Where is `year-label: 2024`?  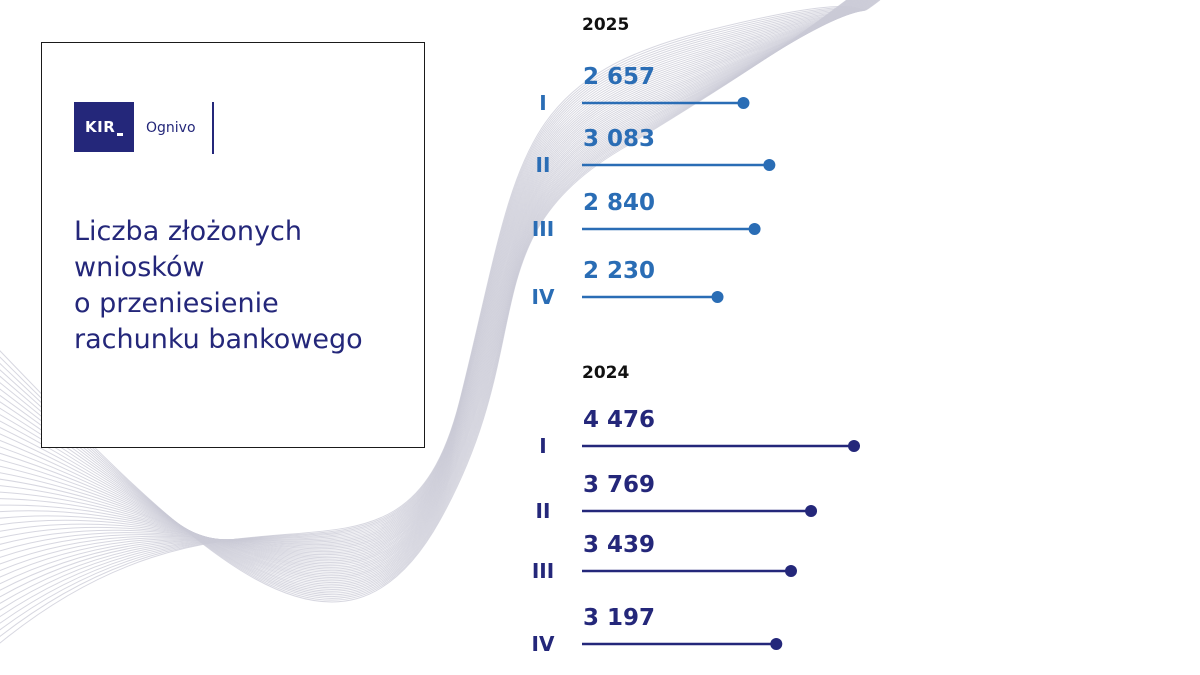
year-label: 2024 is located at coordinates (605, 373).